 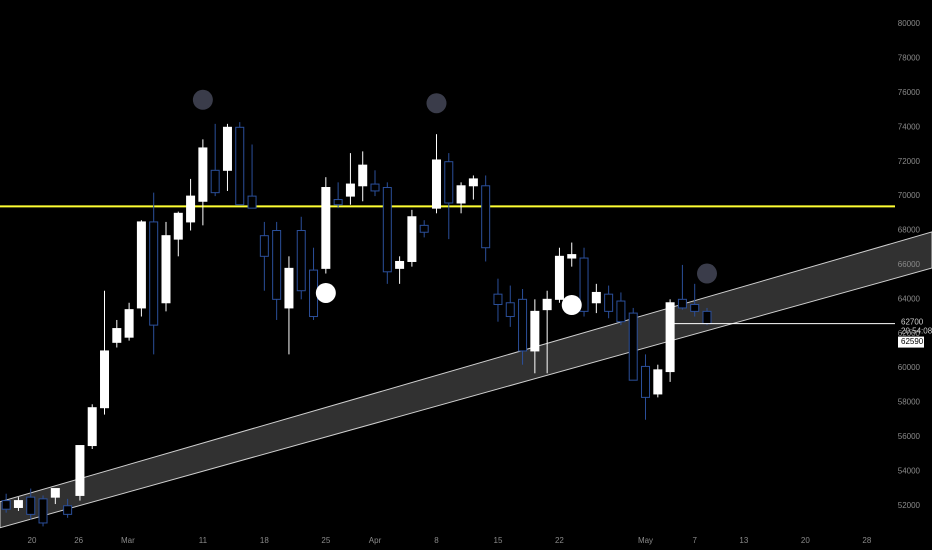 I want to click on countdown: 20:54:08, so click(x=916, y=331).